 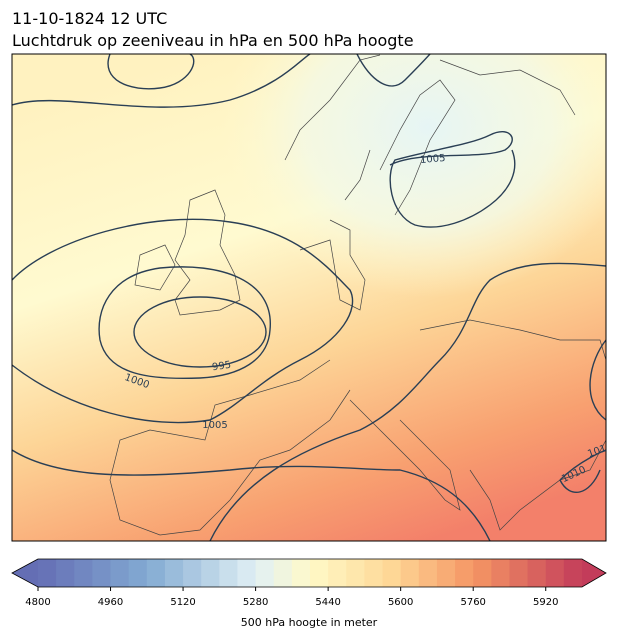 I want to click on colorbar-tick-label: 4800, so click(x=37, y=602).